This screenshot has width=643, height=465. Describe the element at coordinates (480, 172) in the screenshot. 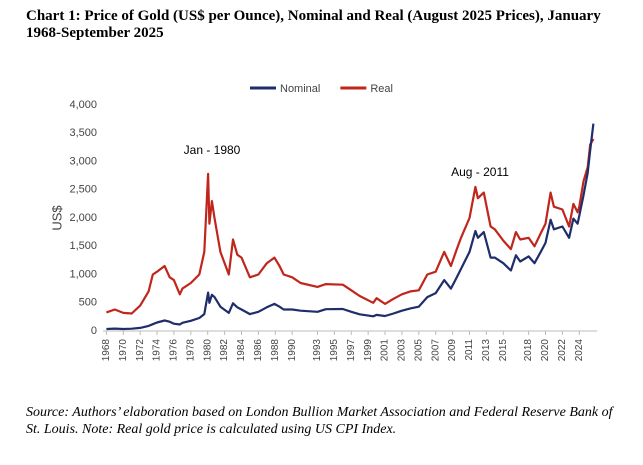

I see `annotation: Aug - 2011` at that location.